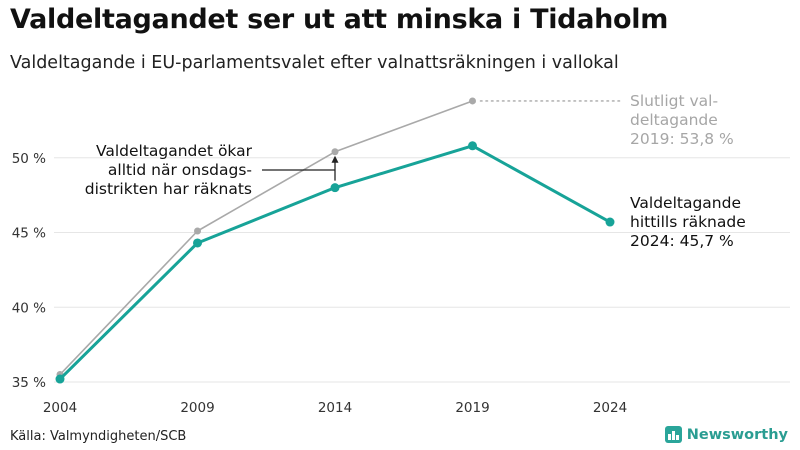 This screenshot has width=800, height=450. I want to click on final-value-label: Slutligt val-, so click(674, 101).